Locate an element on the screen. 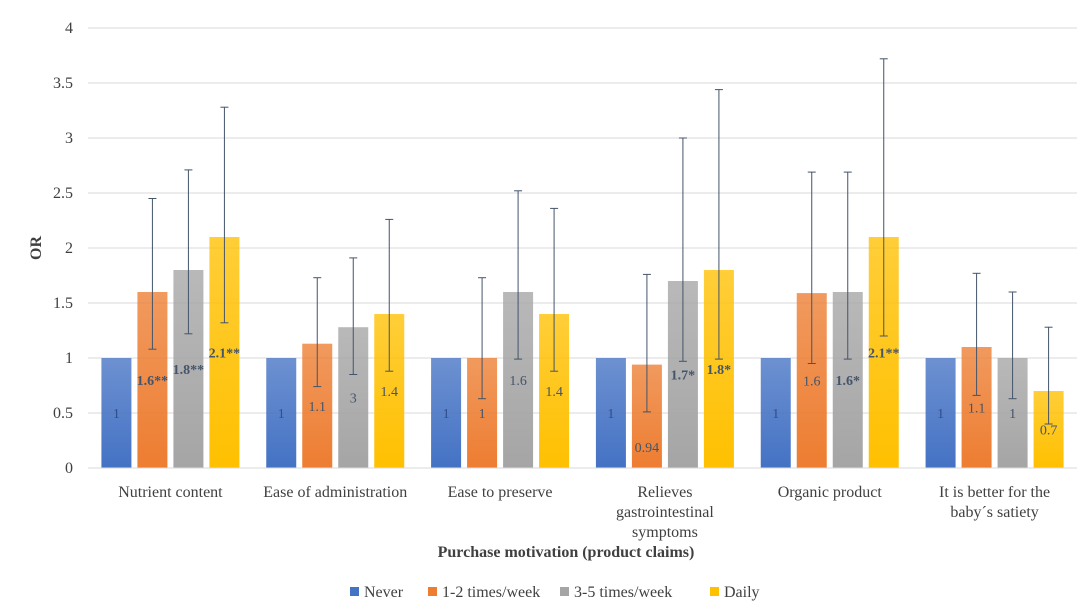 This screenshot has height=606, width=1091. x-category-label: It is better for the is located at coordinates (994, 492).